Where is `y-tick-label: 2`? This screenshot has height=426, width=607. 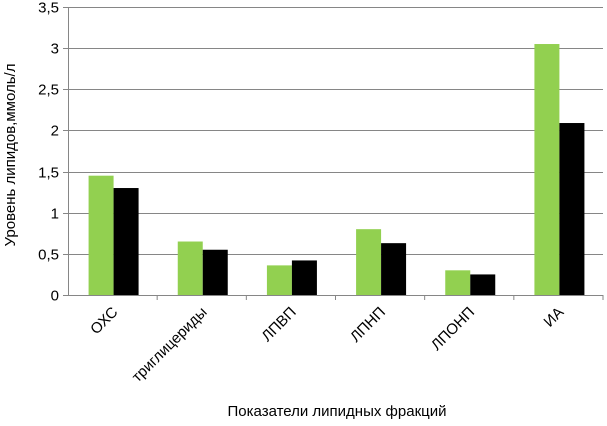
y-tick-label: 2 is located at coordinates (55, 131).